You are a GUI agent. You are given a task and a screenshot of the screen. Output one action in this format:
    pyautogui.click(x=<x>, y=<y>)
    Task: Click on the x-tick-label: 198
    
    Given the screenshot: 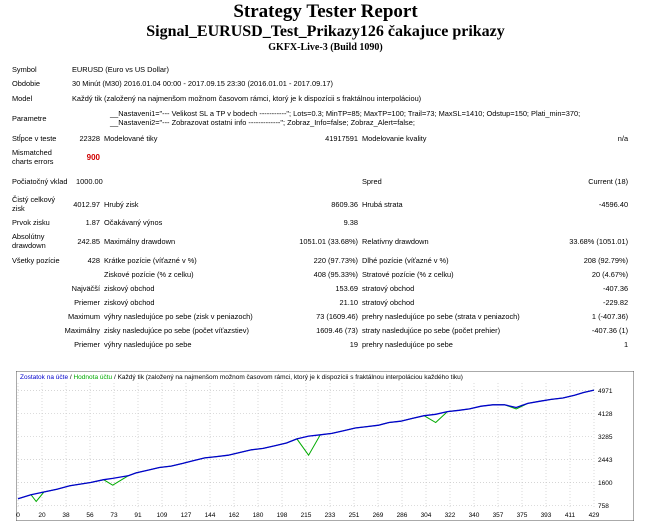 What is the action you would take?
    pyautogui.click(x=282, y=515)
    